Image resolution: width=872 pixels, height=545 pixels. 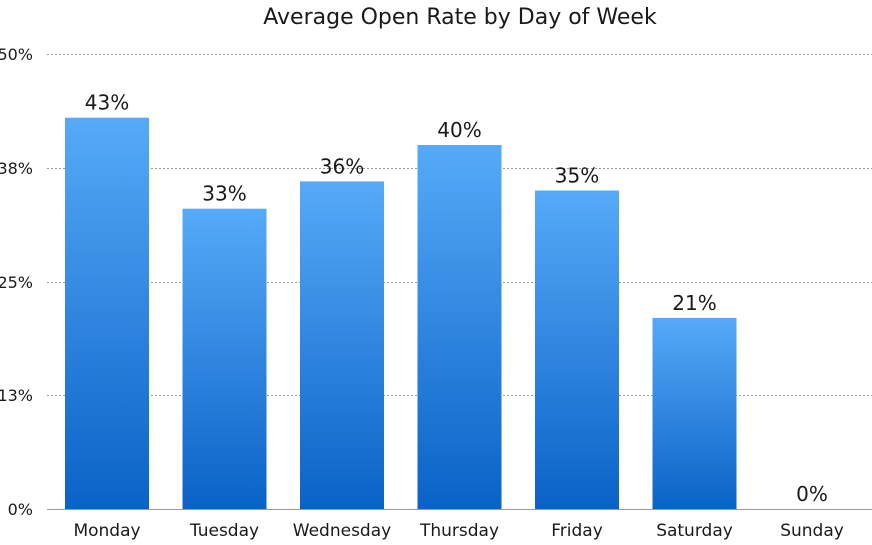 What do you see at coordinates (107, 313) in the screenshot?
I see `bar-monday` at bounding box center [107, 313].